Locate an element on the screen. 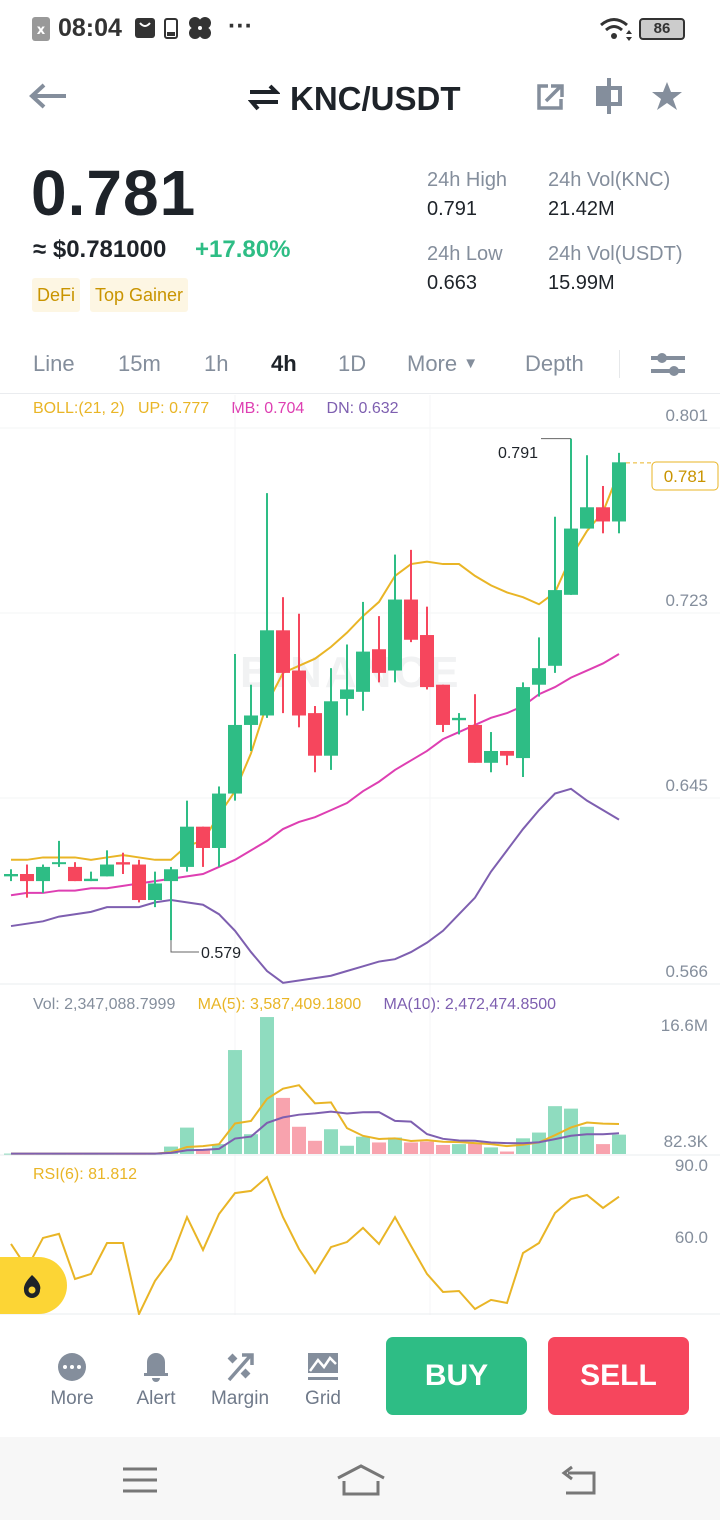 The height and width of the screenshot is (1520, 720). shopping-bag-icon is located at coordinates (145, 28).